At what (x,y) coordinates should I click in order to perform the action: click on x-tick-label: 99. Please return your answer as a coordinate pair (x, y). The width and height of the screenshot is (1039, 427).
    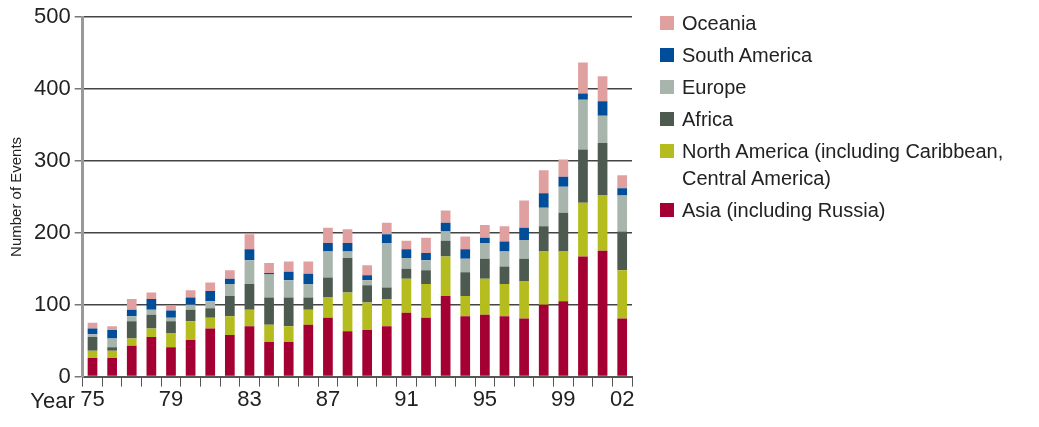
    Looking at the image, I should click on (563, 398).